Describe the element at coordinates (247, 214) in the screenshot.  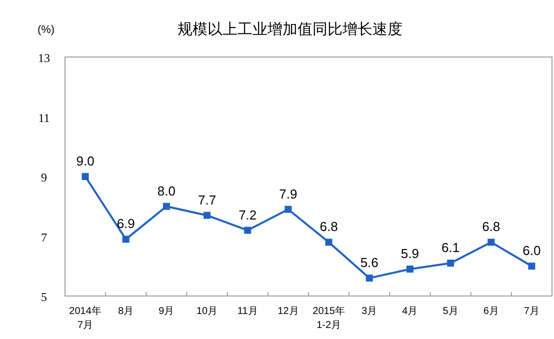
I see `data-label: 7.2` at that location.